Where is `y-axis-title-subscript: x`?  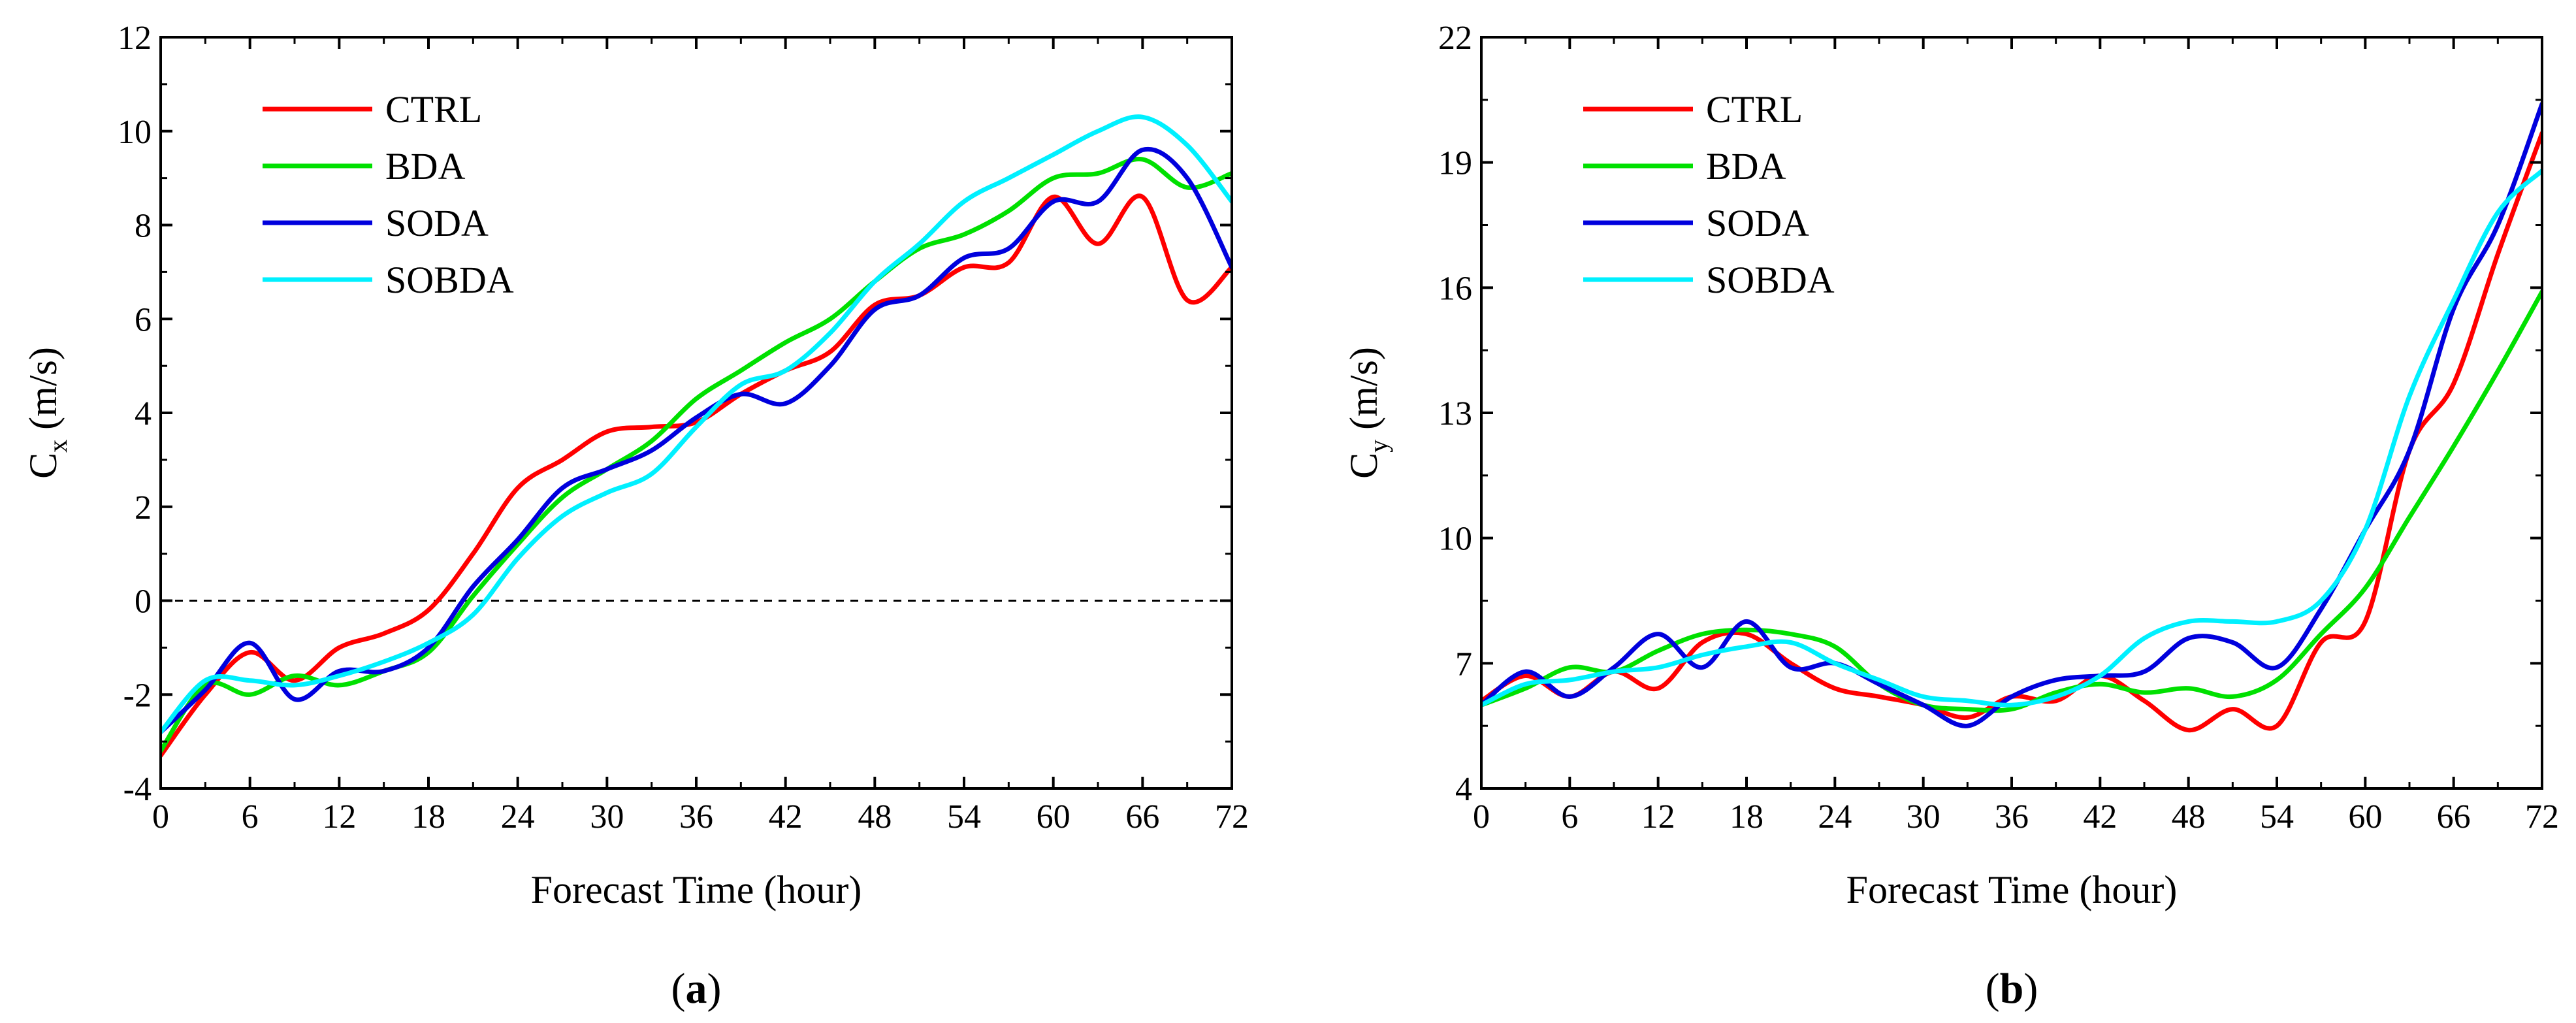
y-axis-title-subscript: x is located at coordinates (57, 446).